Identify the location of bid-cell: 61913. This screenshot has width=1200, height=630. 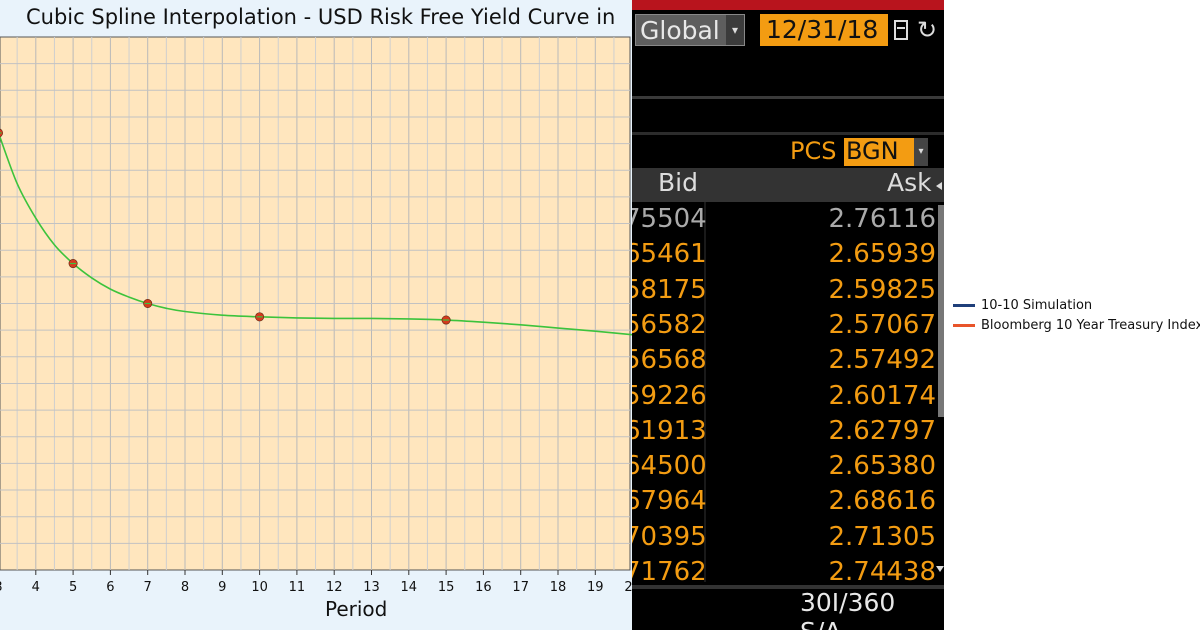
(669, 430).